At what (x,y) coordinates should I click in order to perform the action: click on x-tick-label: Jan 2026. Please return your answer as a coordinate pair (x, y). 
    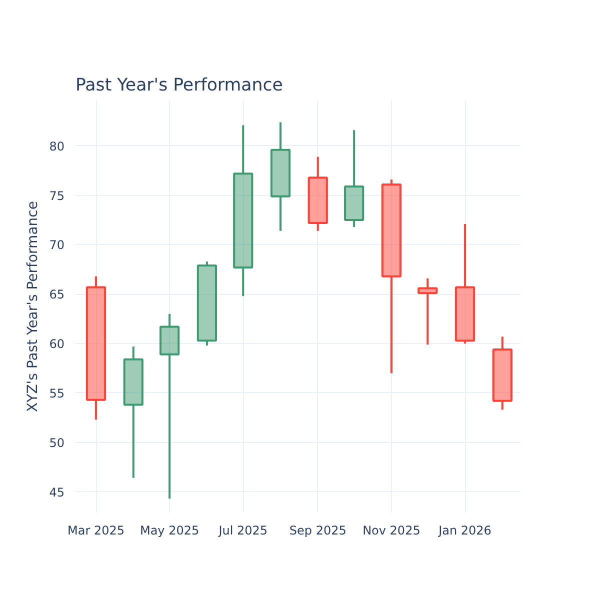
    Looking at the image, I should click on (465, 531).